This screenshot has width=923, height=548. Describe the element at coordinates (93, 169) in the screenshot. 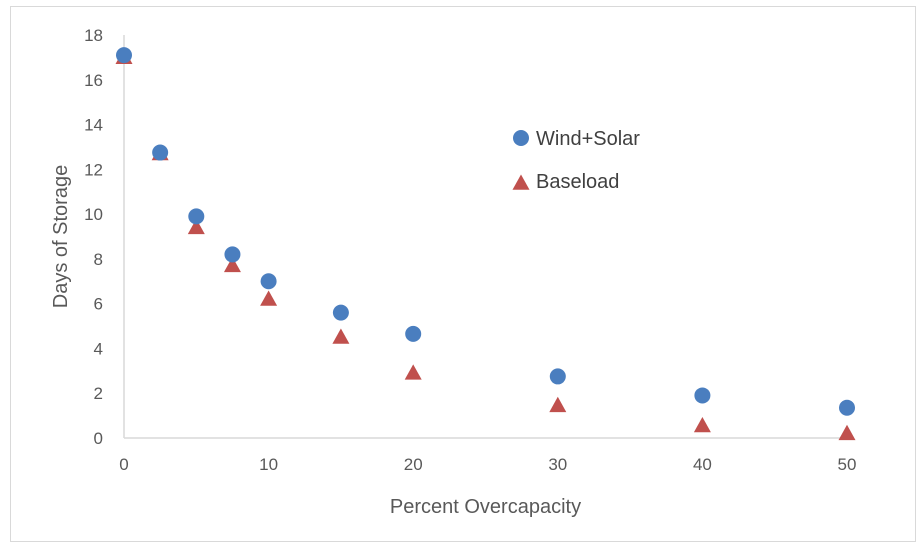

I see `y-tick-label: 12` at that location.